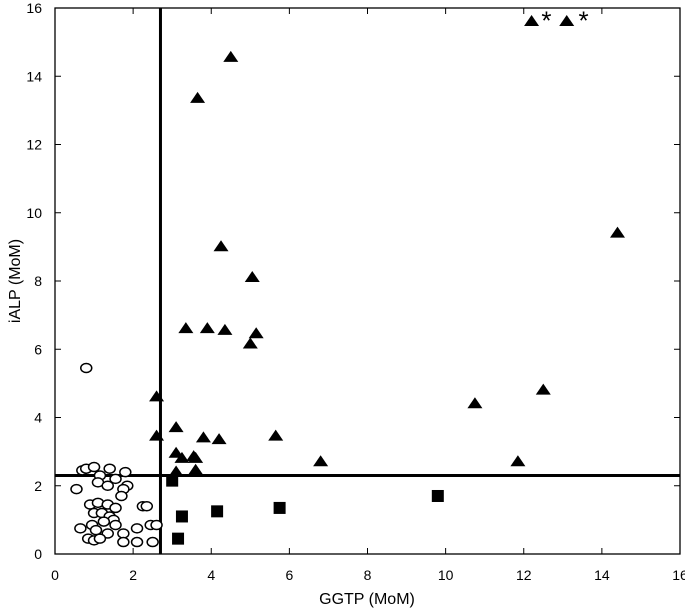 This screenshot has height=608, width=685. I want to click on y-tick-label: 16, so click(34, 8).